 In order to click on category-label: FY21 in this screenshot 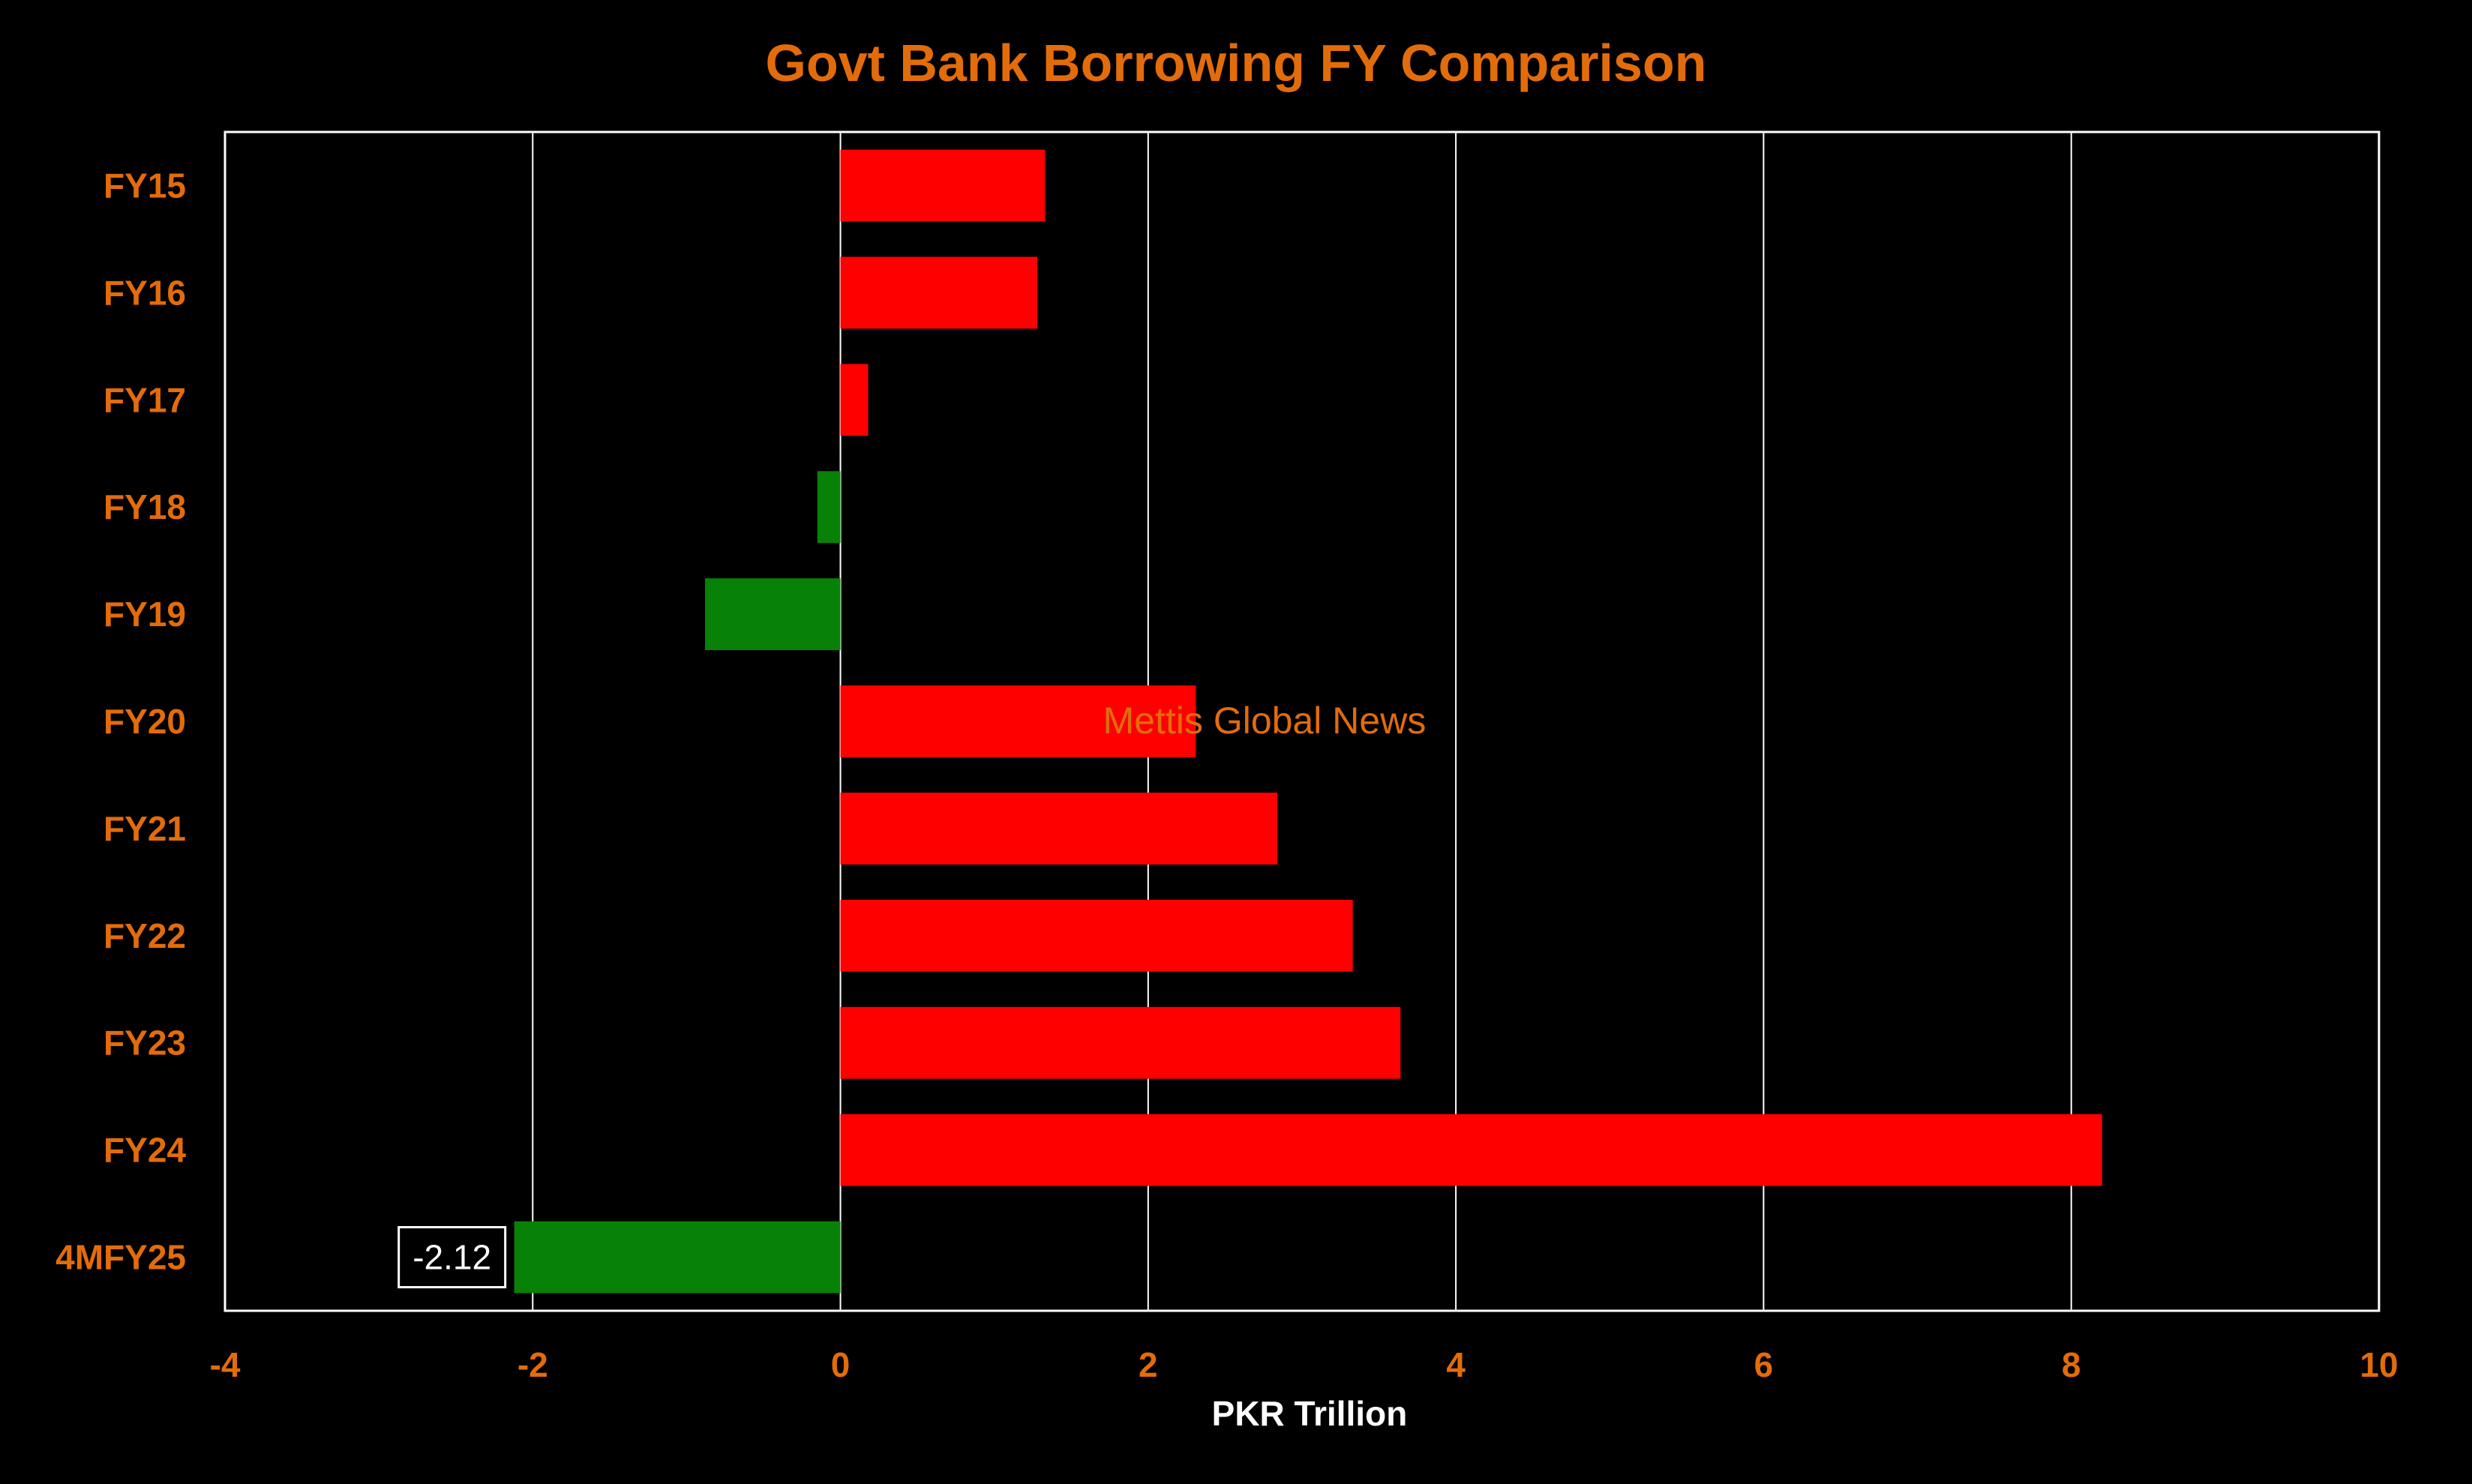, I will do `click(145, 828)`.